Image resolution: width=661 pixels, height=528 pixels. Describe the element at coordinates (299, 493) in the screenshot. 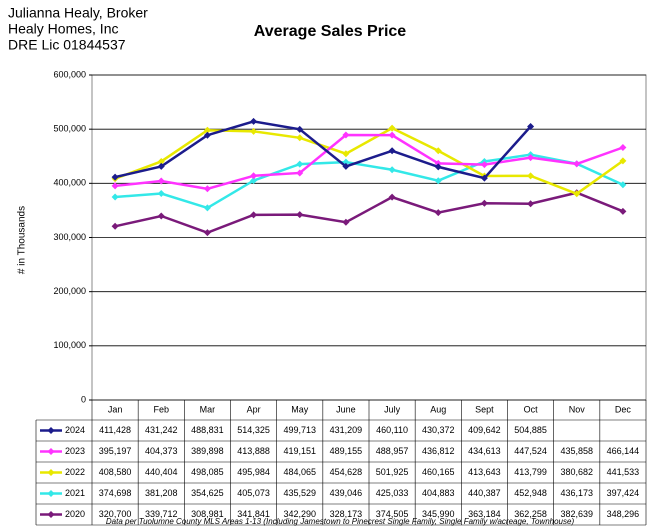

I see `table-cell: 435,529` at that location.